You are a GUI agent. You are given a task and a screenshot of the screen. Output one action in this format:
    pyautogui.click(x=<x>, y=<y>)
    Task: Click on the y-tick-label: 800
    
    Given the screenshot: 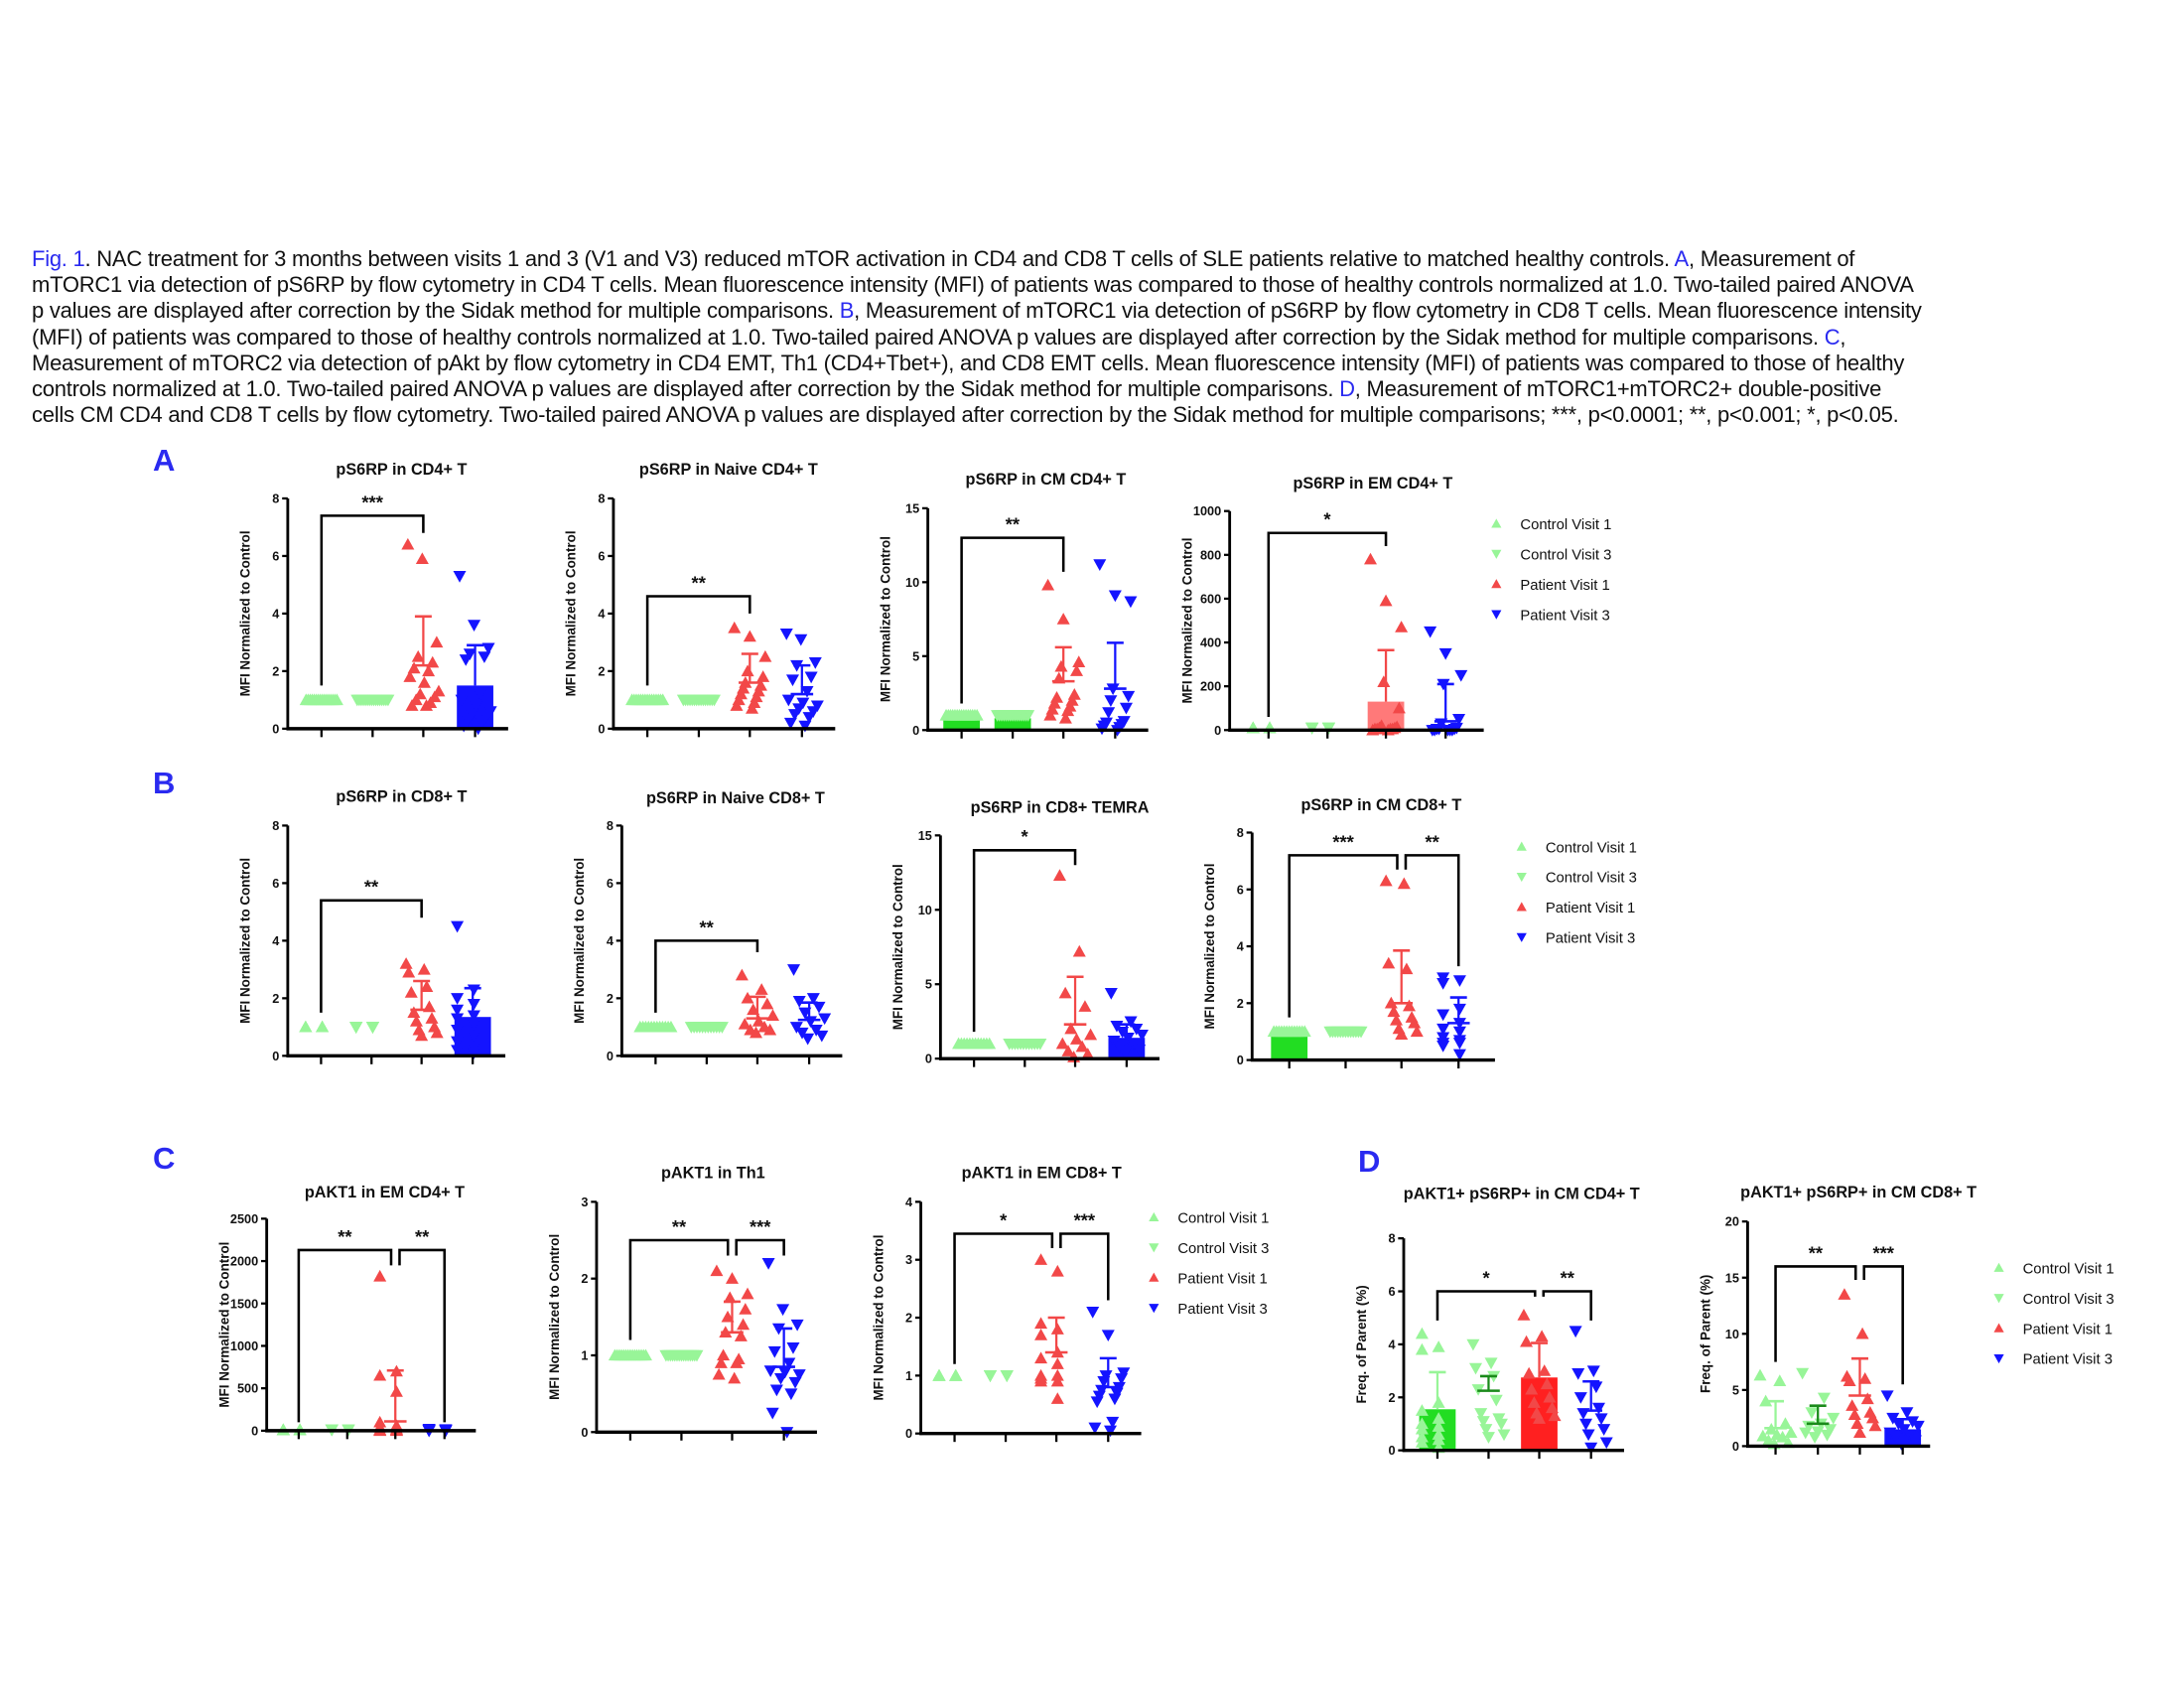 What is the action you would take?
    pyautogui.click(x=1210, y=554)
    